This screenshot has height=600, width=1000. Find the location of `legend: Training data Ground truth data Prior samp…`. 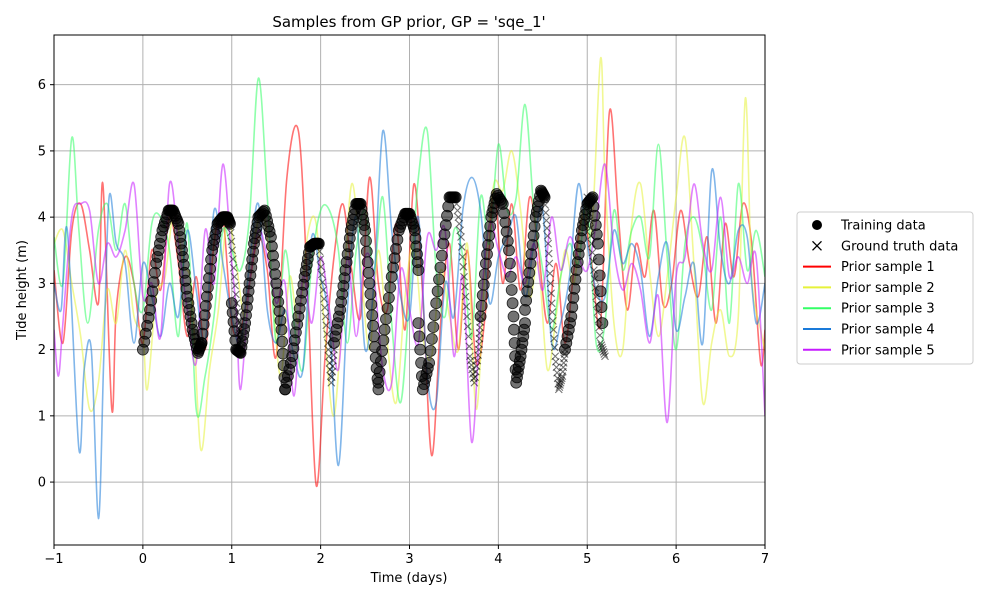

legend: Training data Ground truth data Prior samp… is located at coordinates (885, 288).